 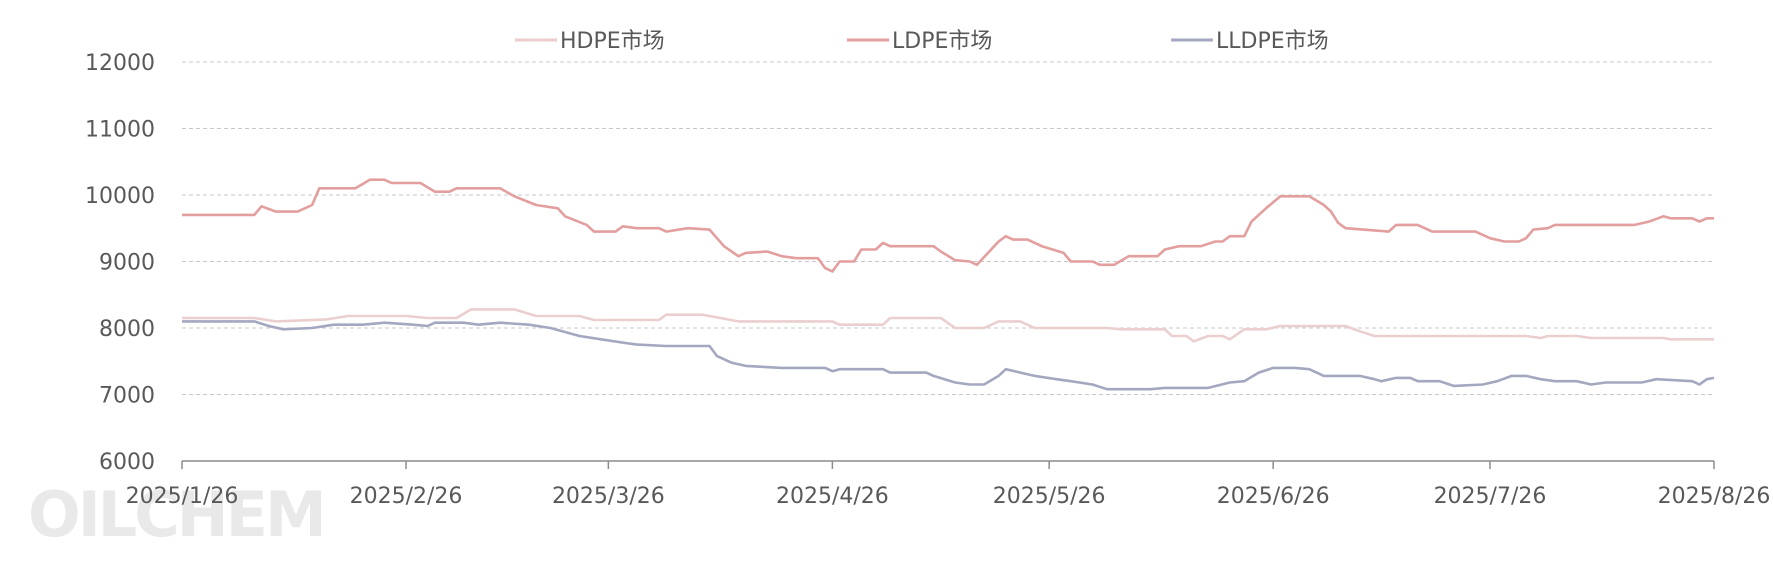 I want to click on y-tick-label: 8000, so click(x=127, y=329).